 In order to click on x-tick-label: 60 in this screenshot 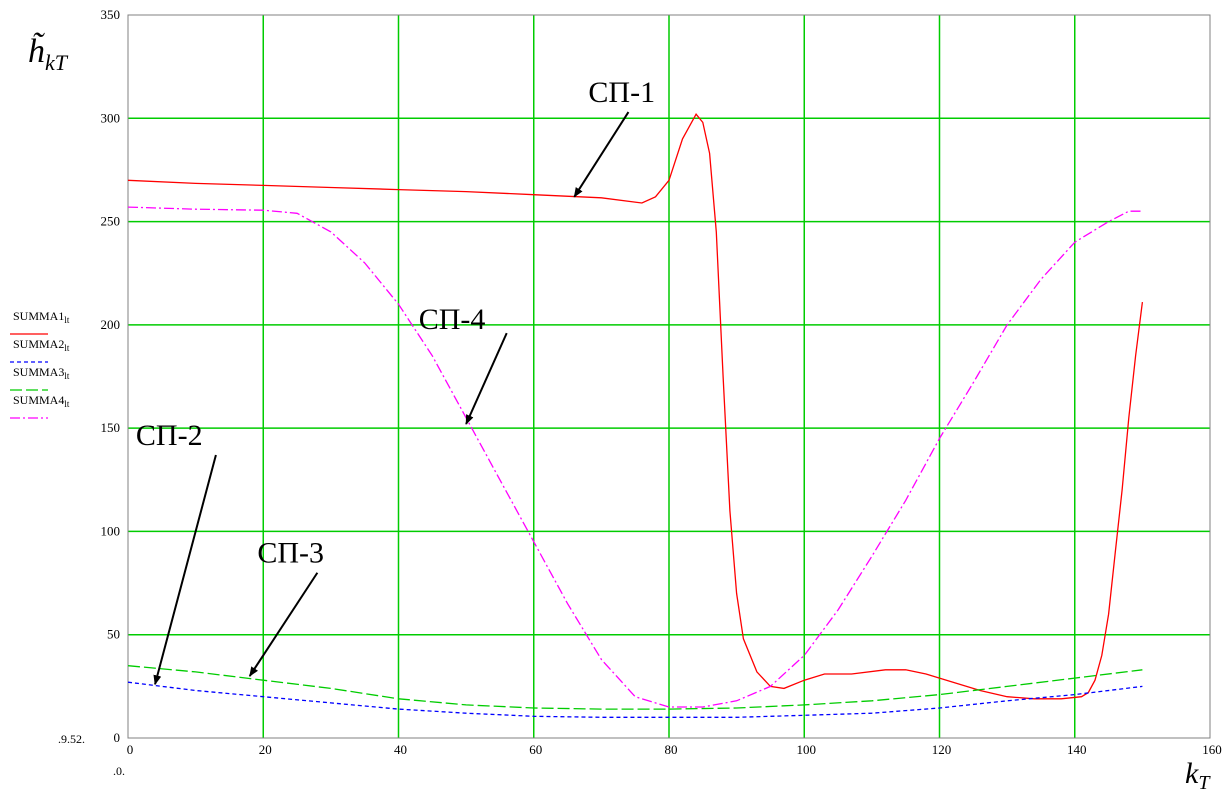, I will do `click(535, 749)`.